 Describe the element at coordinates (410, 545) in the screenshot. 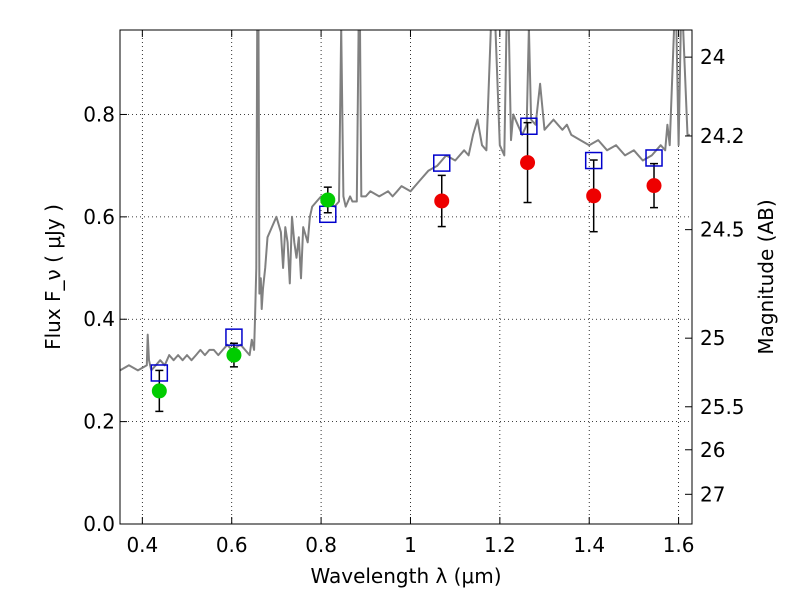

I see `x-tick-label: 1` at that location.